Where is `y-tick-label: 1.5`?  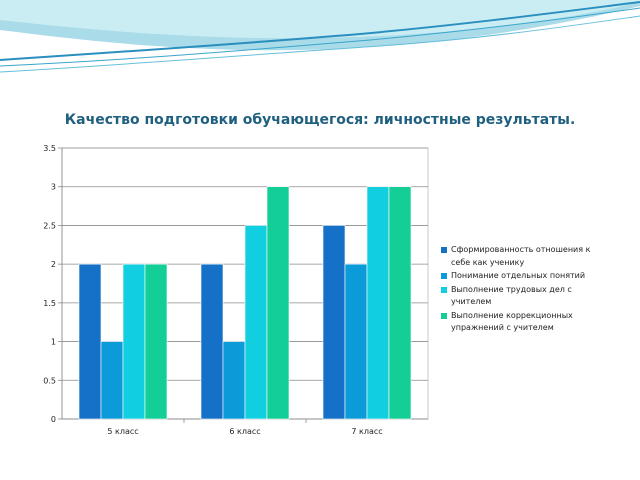 y-tick-label: 1.5 is located at coordinates (49, 303).